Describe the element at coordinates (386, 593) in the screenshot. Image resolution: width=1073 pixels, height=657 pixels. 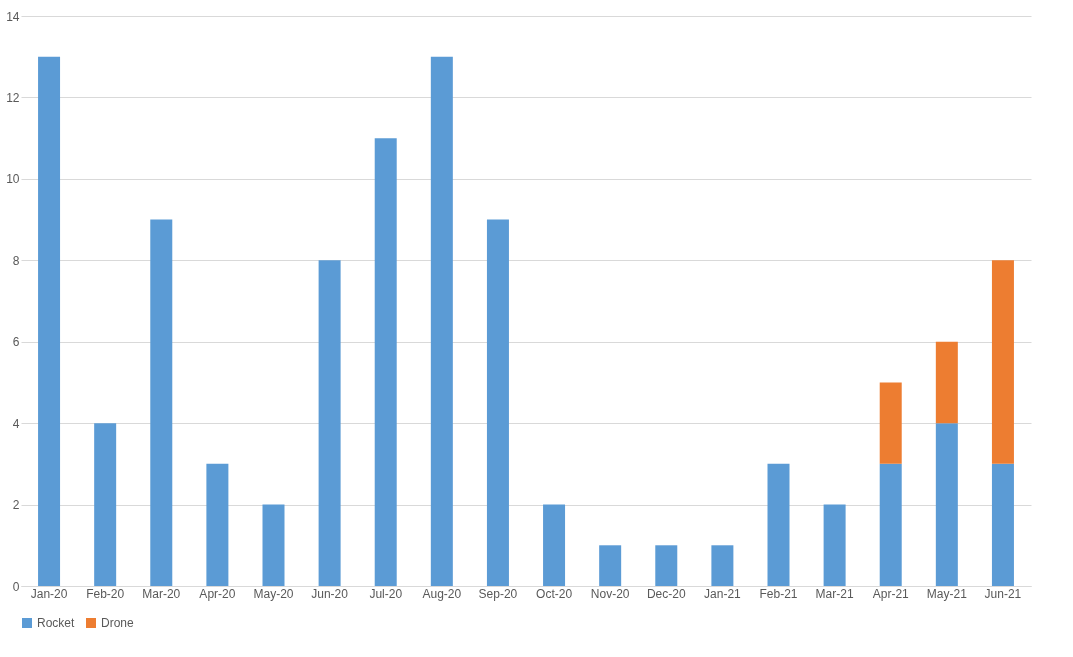
I see `x-tick-label: Jul-20` at that location.